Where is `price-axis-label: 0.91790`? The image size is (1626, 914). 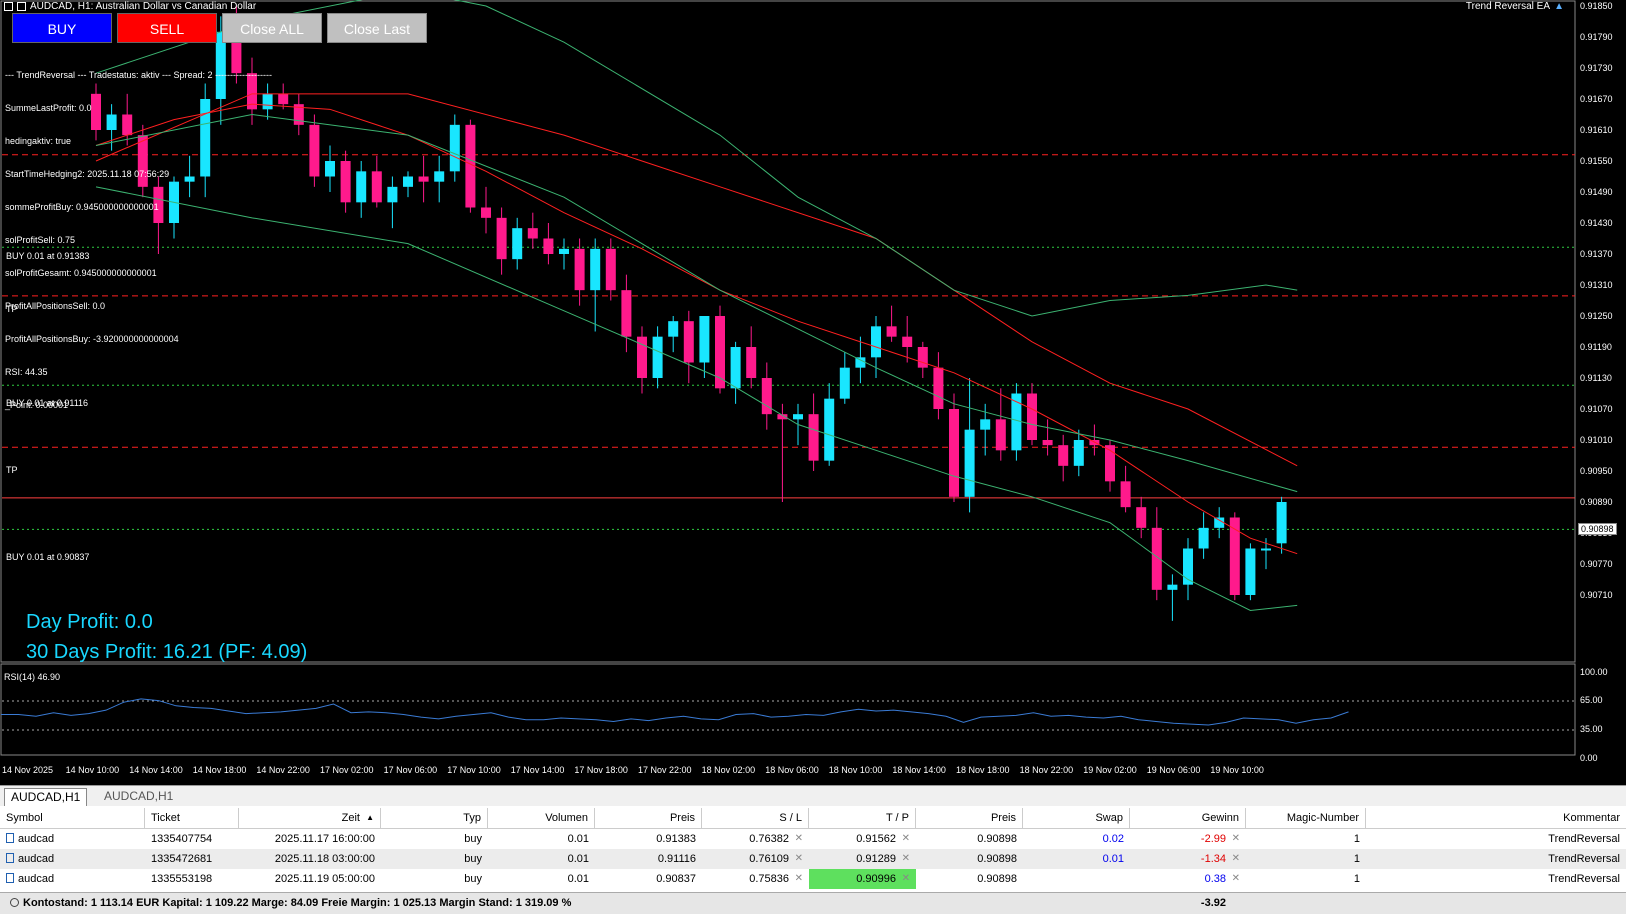
price-axis-label: 0.91790 is located at coordinates (1596, 37).